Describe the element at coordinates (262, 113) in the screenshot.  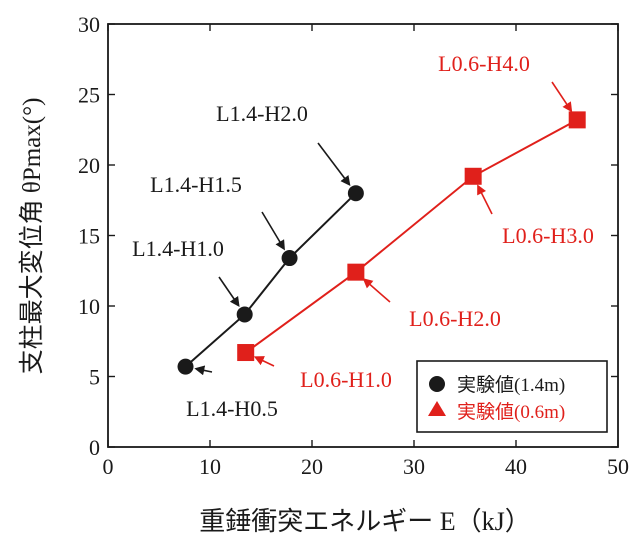
I see `point-label: L1.4-H2.0` at that location.